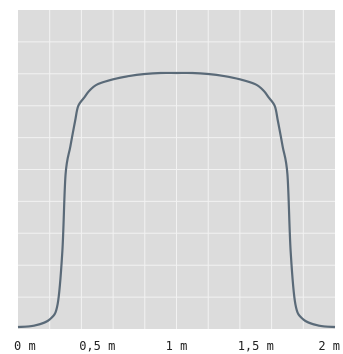 This screenshot has height=354, width=343. I want to click on x-tick-label: 0,5 m, so click(97, 346).